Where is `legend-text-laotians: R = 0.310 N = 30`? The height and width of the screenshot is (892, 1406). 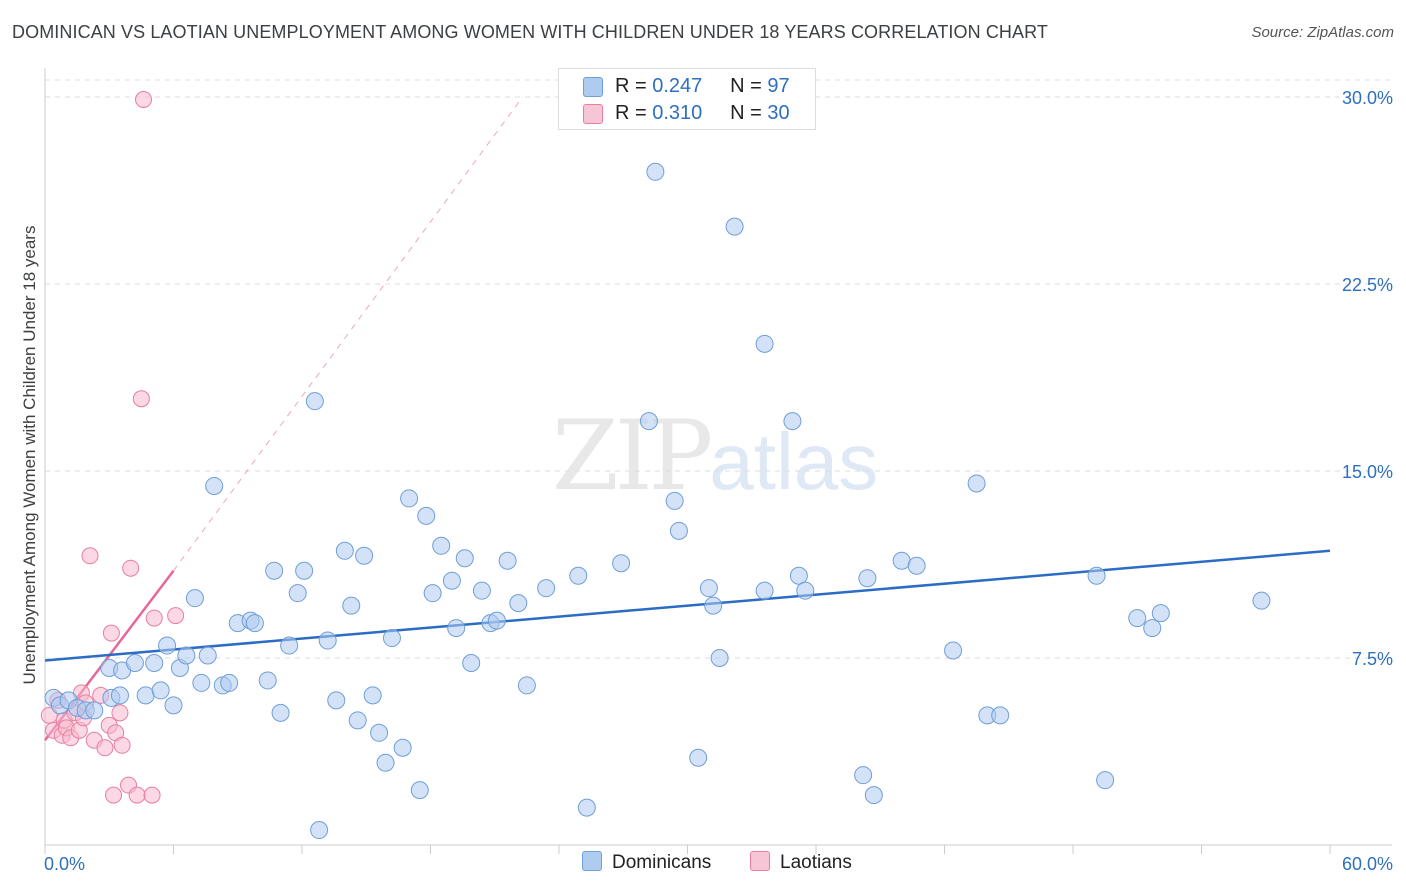
legend-text-laotians: R = 0.310 N = 30 is located at coordinates (702, 113).